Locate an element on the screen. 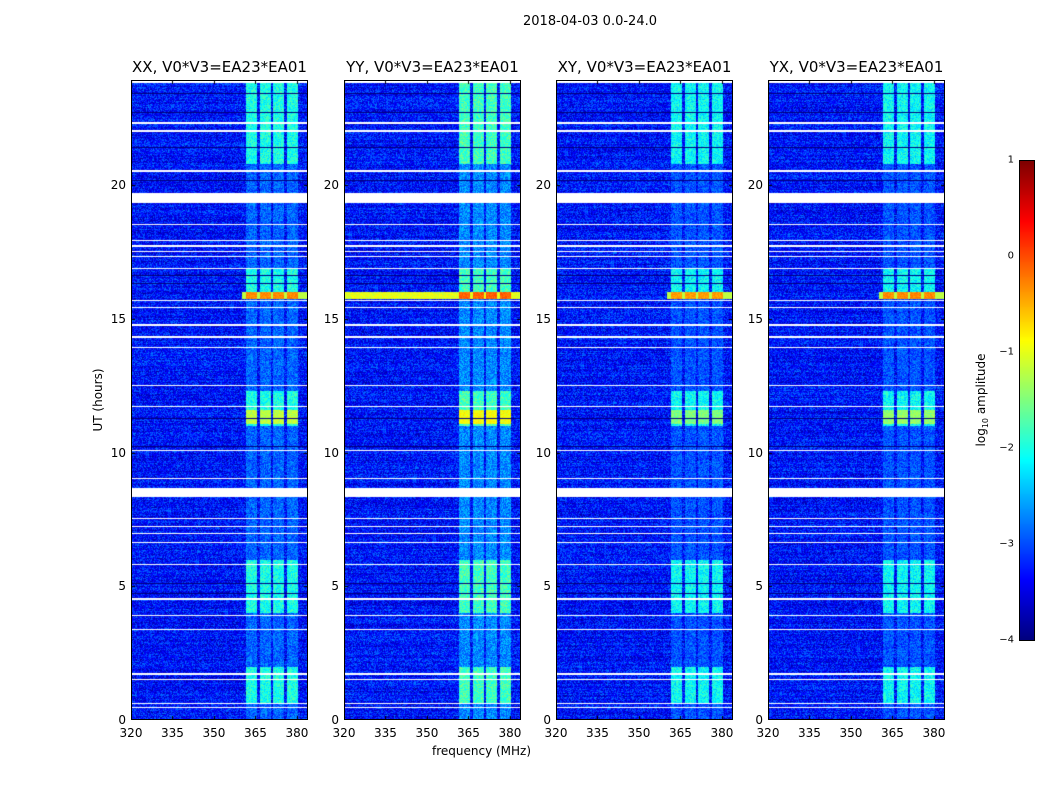 The width and height of the screenshot is (1050, 800). colorbar-label: log10 amplitude is located at coordinates (982, 400).